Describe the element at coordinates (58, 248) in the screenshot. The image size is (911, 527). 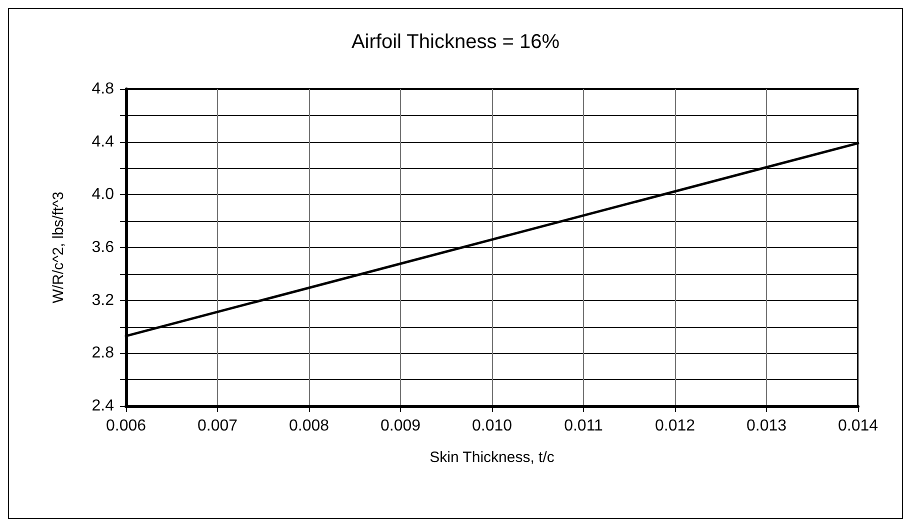
I see `y-axis-title: W/R/c^2, lbs/ft^3` at that location.